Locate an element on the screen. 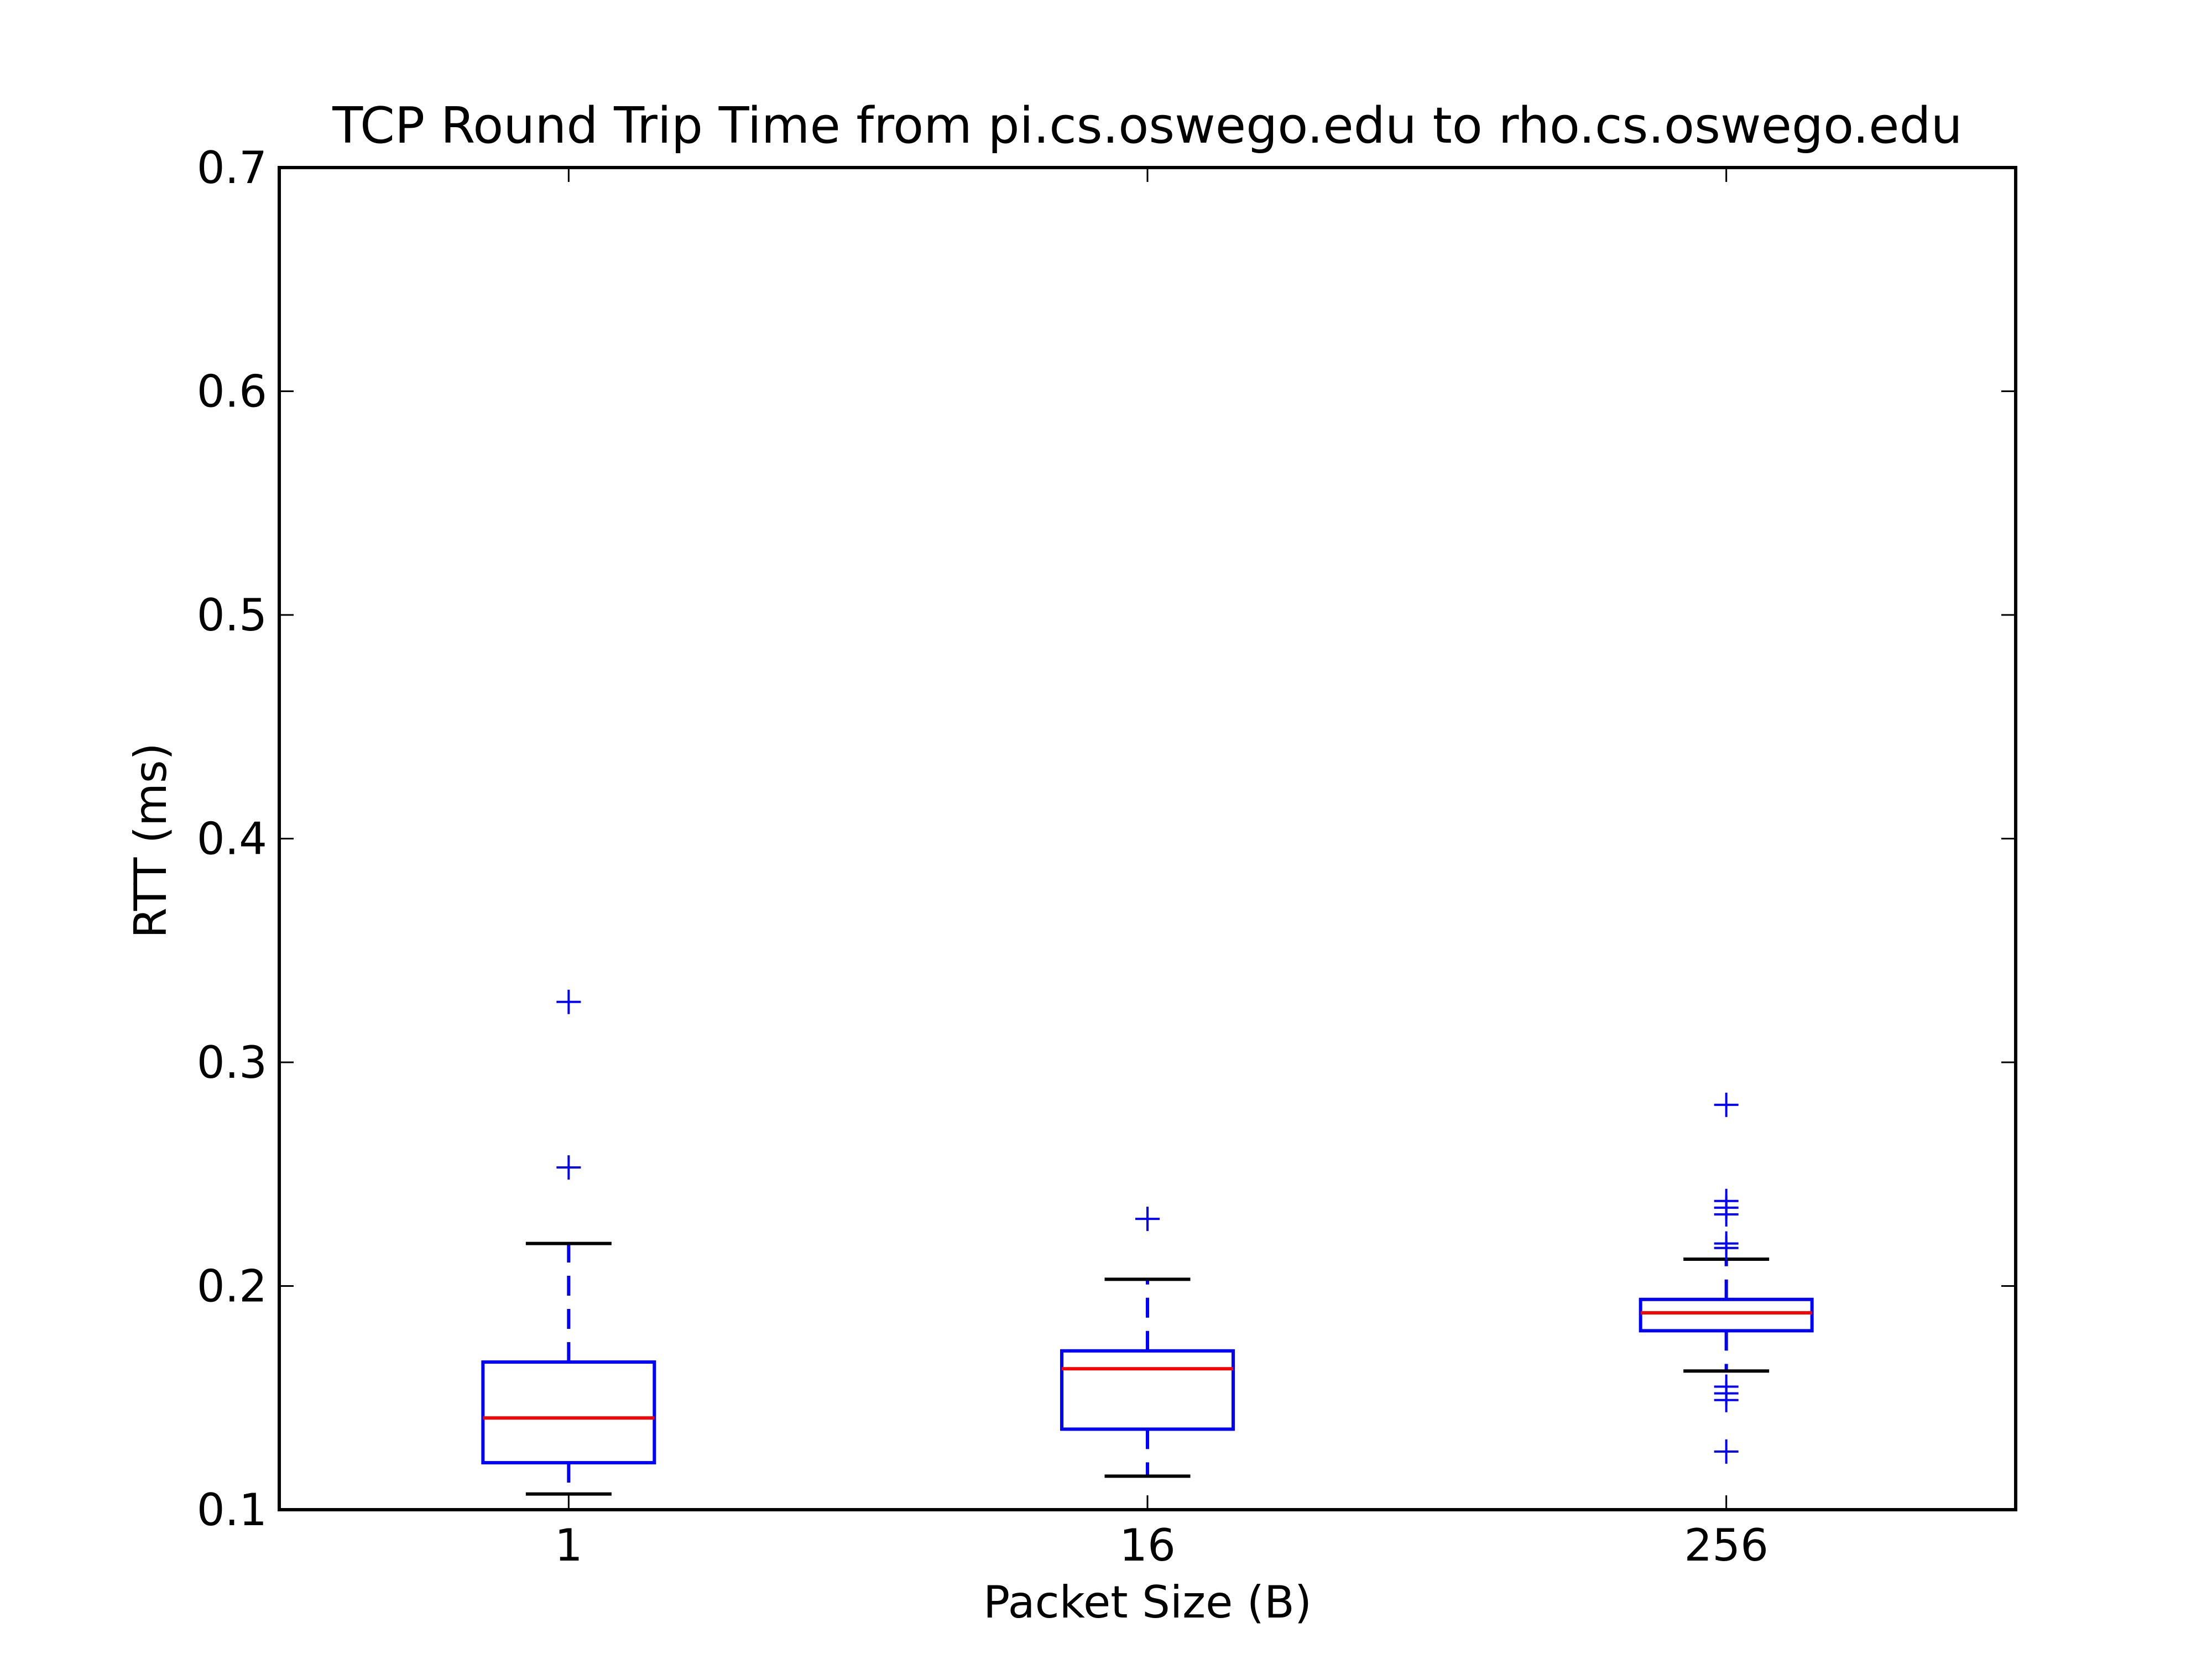  y-tick-label: 0.4 is located at coordinates (232, 839).